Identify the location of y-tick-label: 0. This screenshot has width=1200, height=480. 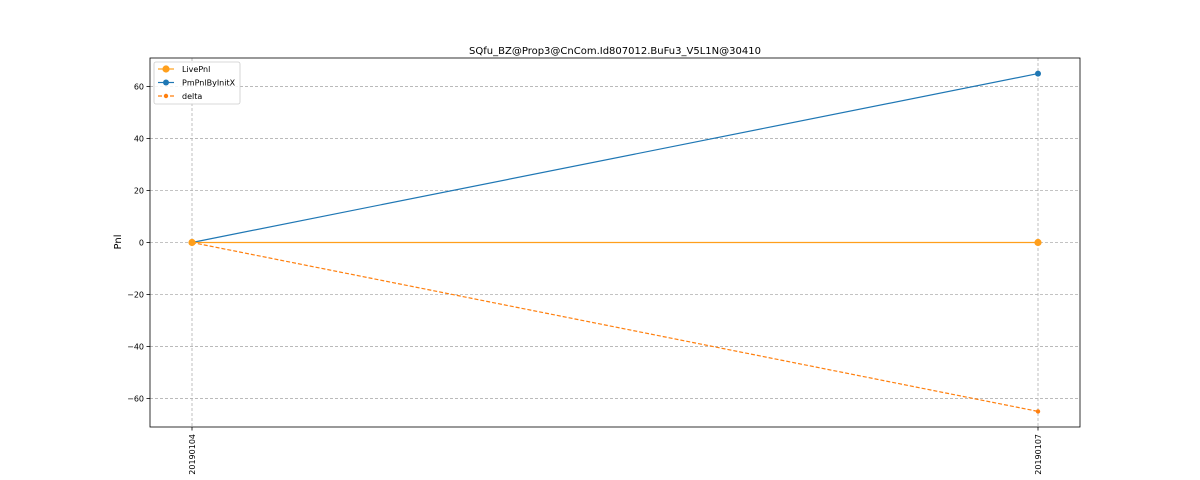
(141, 243).